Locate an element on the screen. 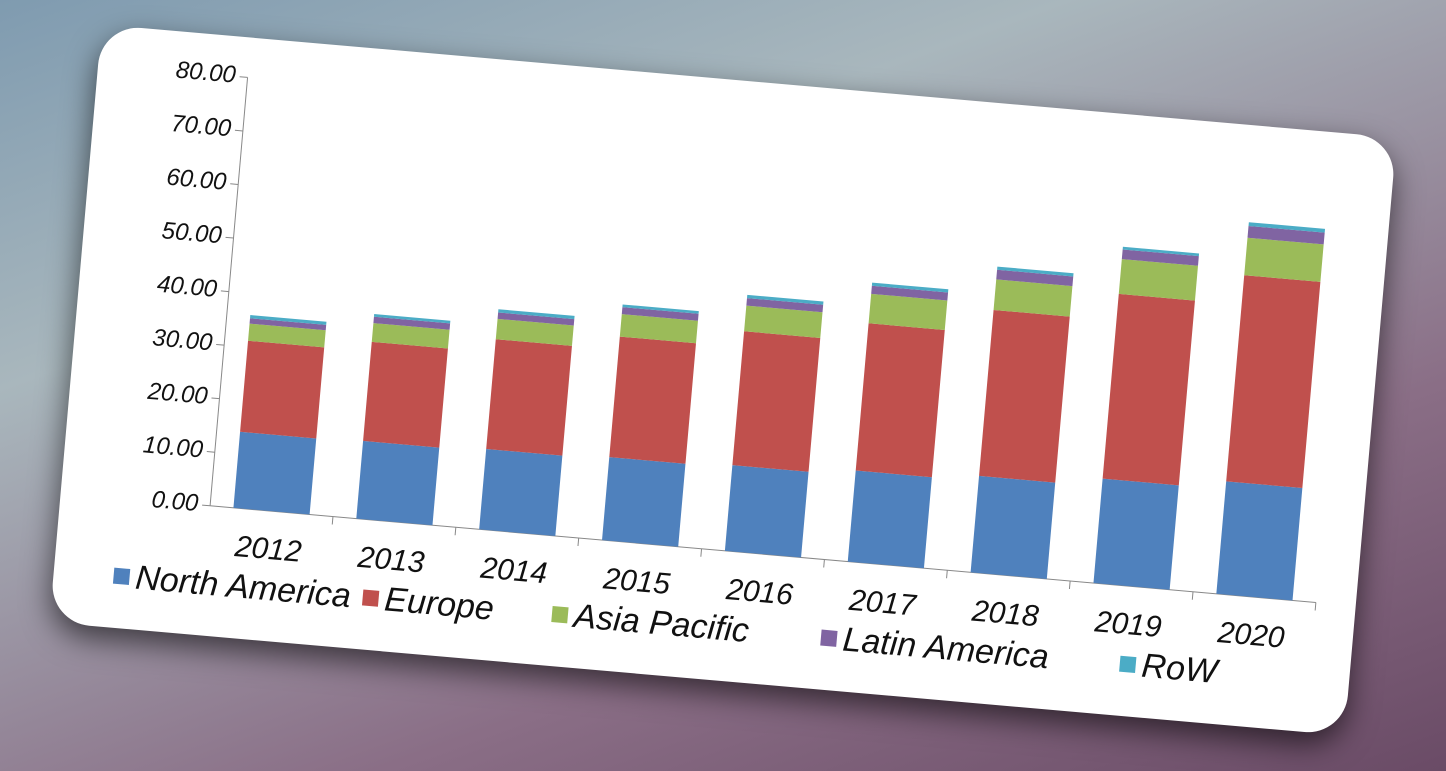 The height and width of the screenshot is (771, 1446). y-tick-label: 10.00 is located at coordinates (173, 447).